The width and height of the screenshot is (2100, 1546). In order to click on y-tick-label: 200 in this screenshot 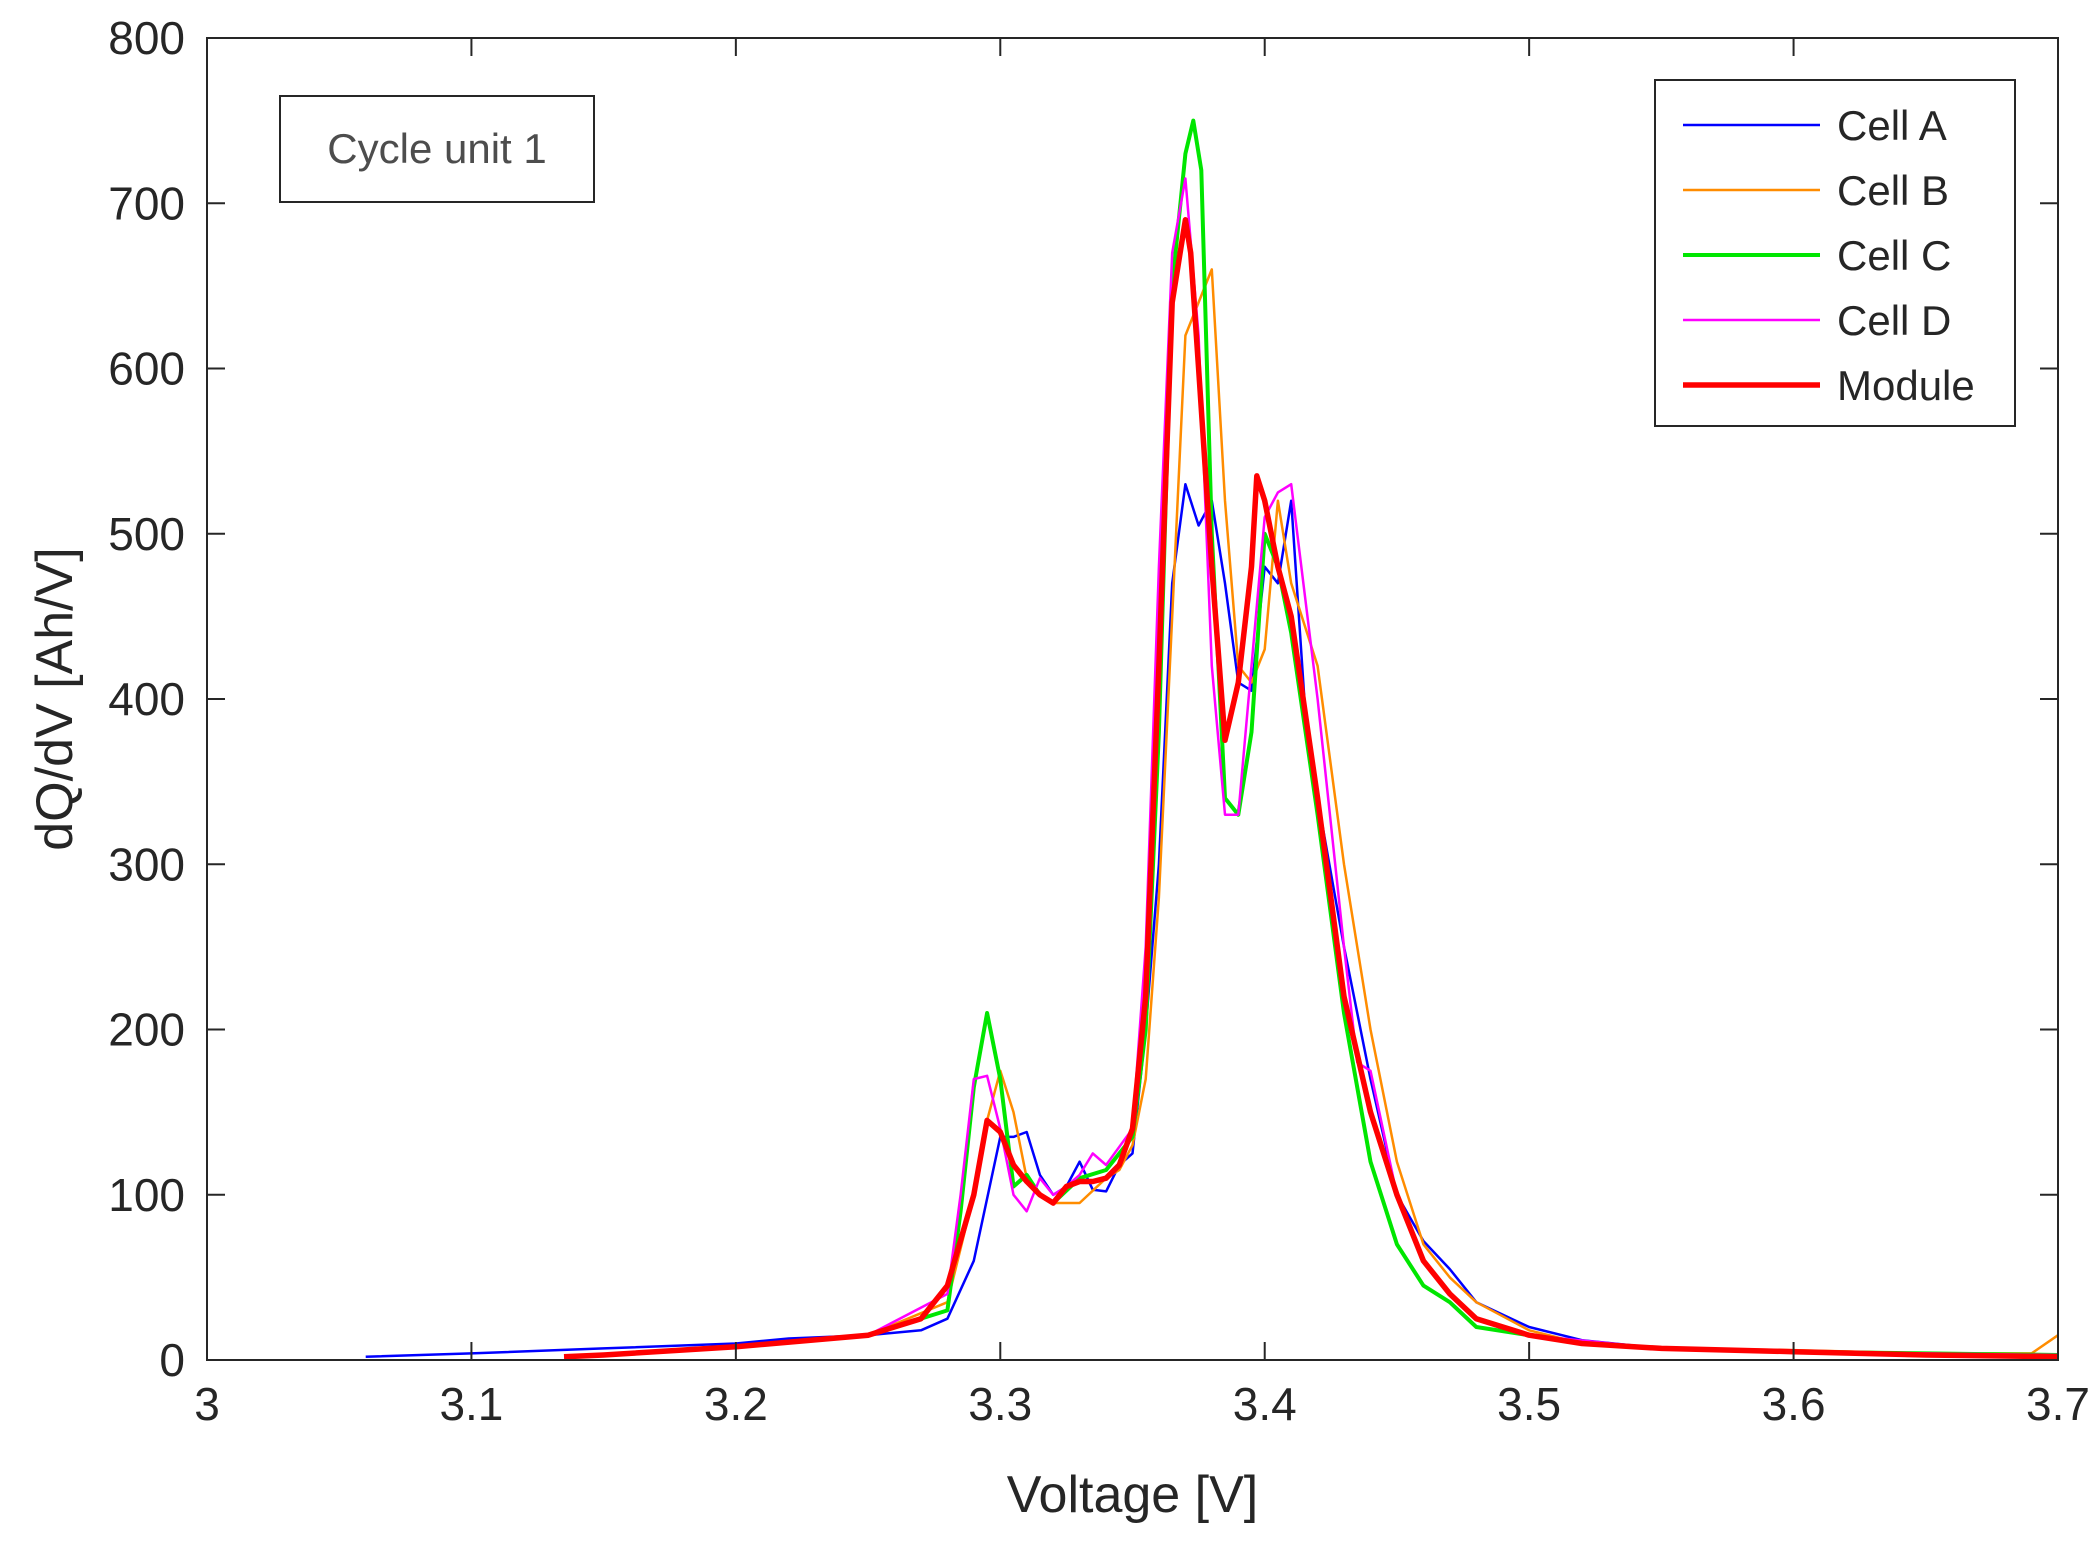, I will do `click(146, 1030)`.